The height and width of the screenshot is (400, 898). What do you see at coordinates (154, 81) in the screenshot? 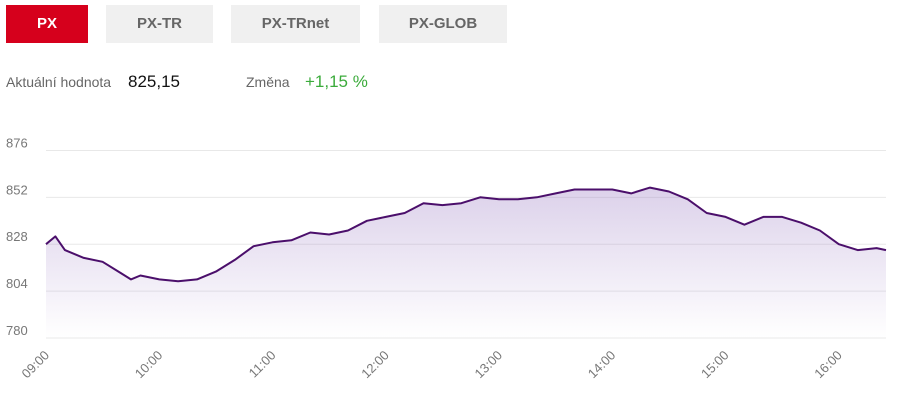
I see `current-value: 825,15` at bounding box center [154, 81].